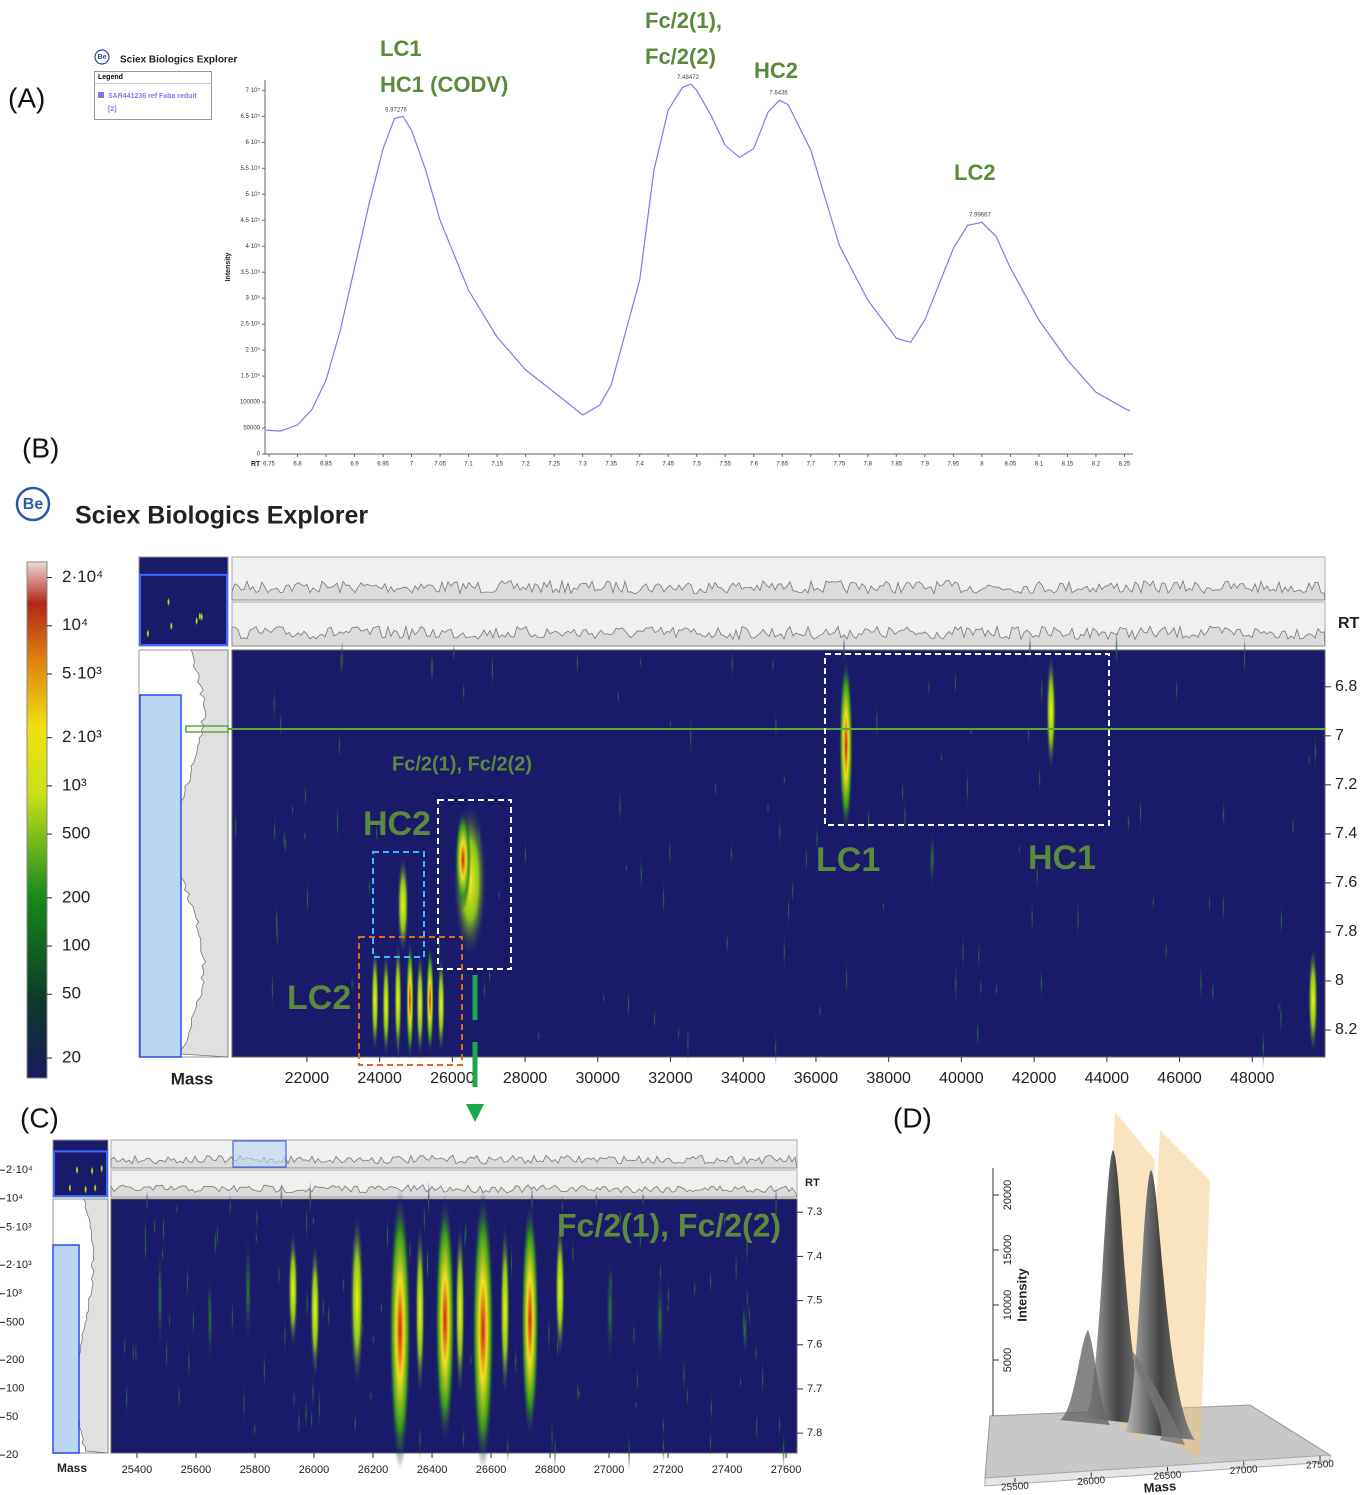  What do you see at coordinates (72, 1468) in the screenshot?
I see `x-axis-title: Mass` at bounding box center [72, 1468].